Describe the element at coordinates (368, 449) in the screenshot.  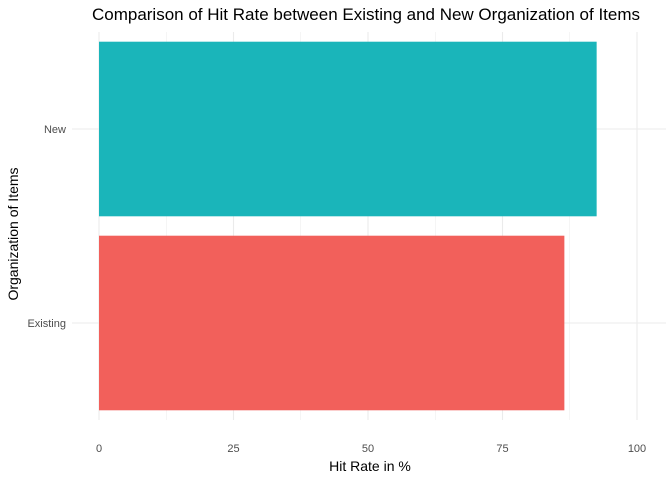
I see `x-tick-label: 50` at that location.